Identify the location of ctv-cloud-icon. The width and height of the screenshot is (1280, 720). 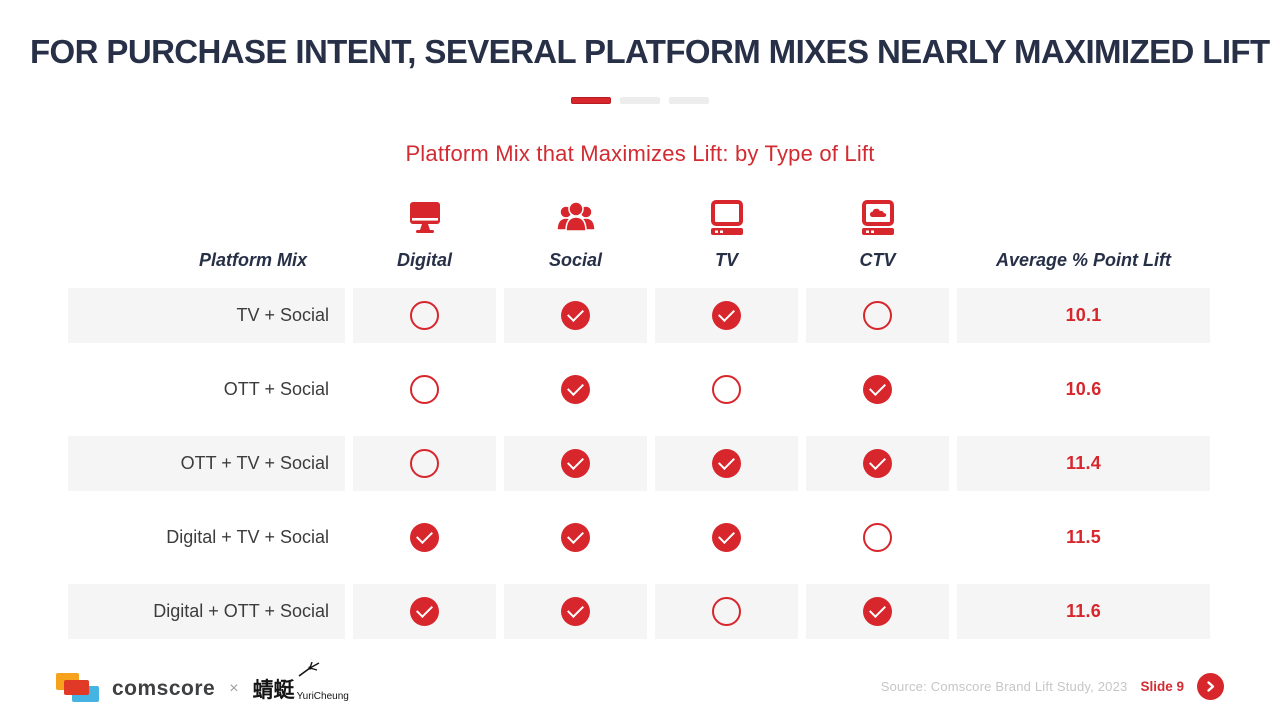
(877, 216).